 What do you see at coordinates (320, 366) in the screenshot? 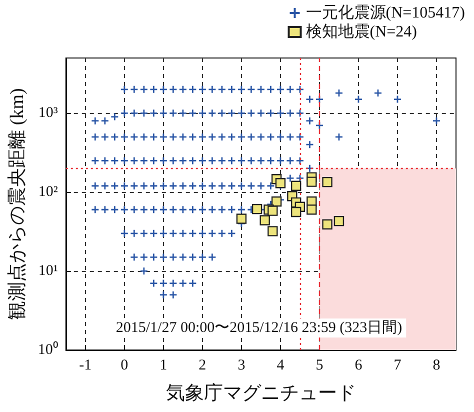
I see `x-tick-label: 5` at bounding box center [320, 366].